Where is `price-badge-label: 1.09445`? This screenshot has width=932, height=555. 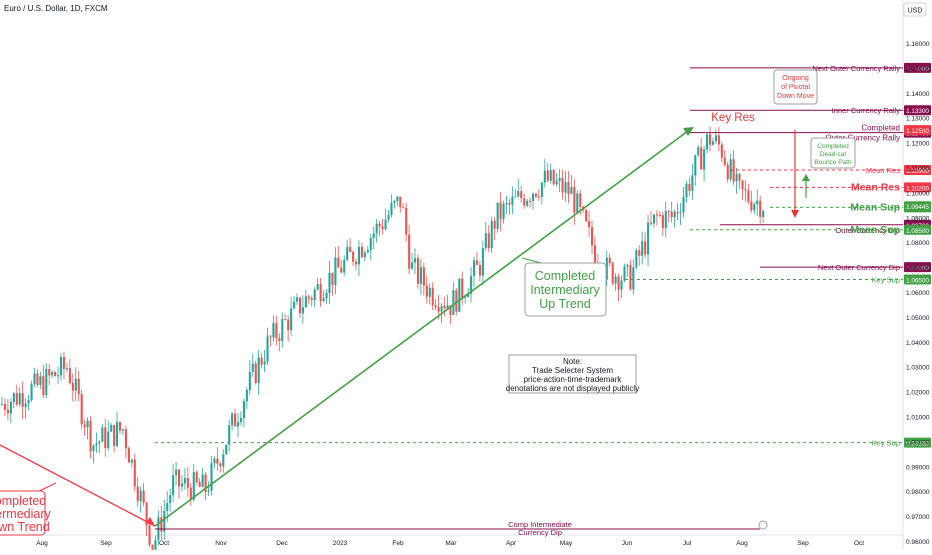
price-badge-label: 1.09445 is located at coordinates (917, 207).